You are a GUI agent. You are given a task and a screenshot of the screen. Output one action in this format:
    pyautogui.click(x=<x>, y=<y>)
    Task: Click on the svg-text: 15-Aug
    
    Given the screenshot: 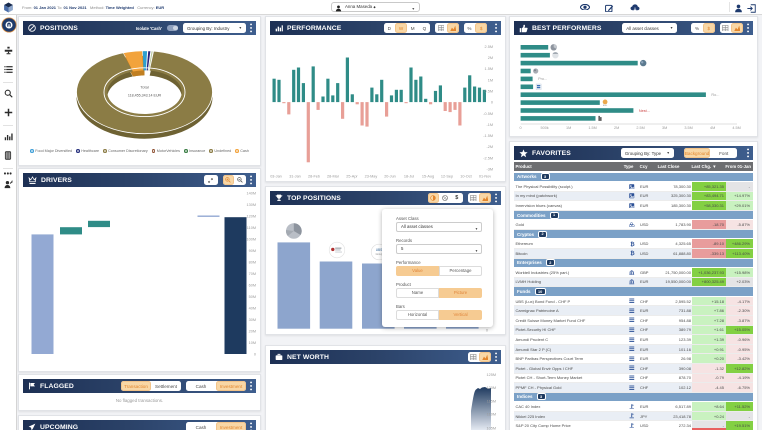 What is the action you would take?
    pyautogui.click(x=428, y=177)
    